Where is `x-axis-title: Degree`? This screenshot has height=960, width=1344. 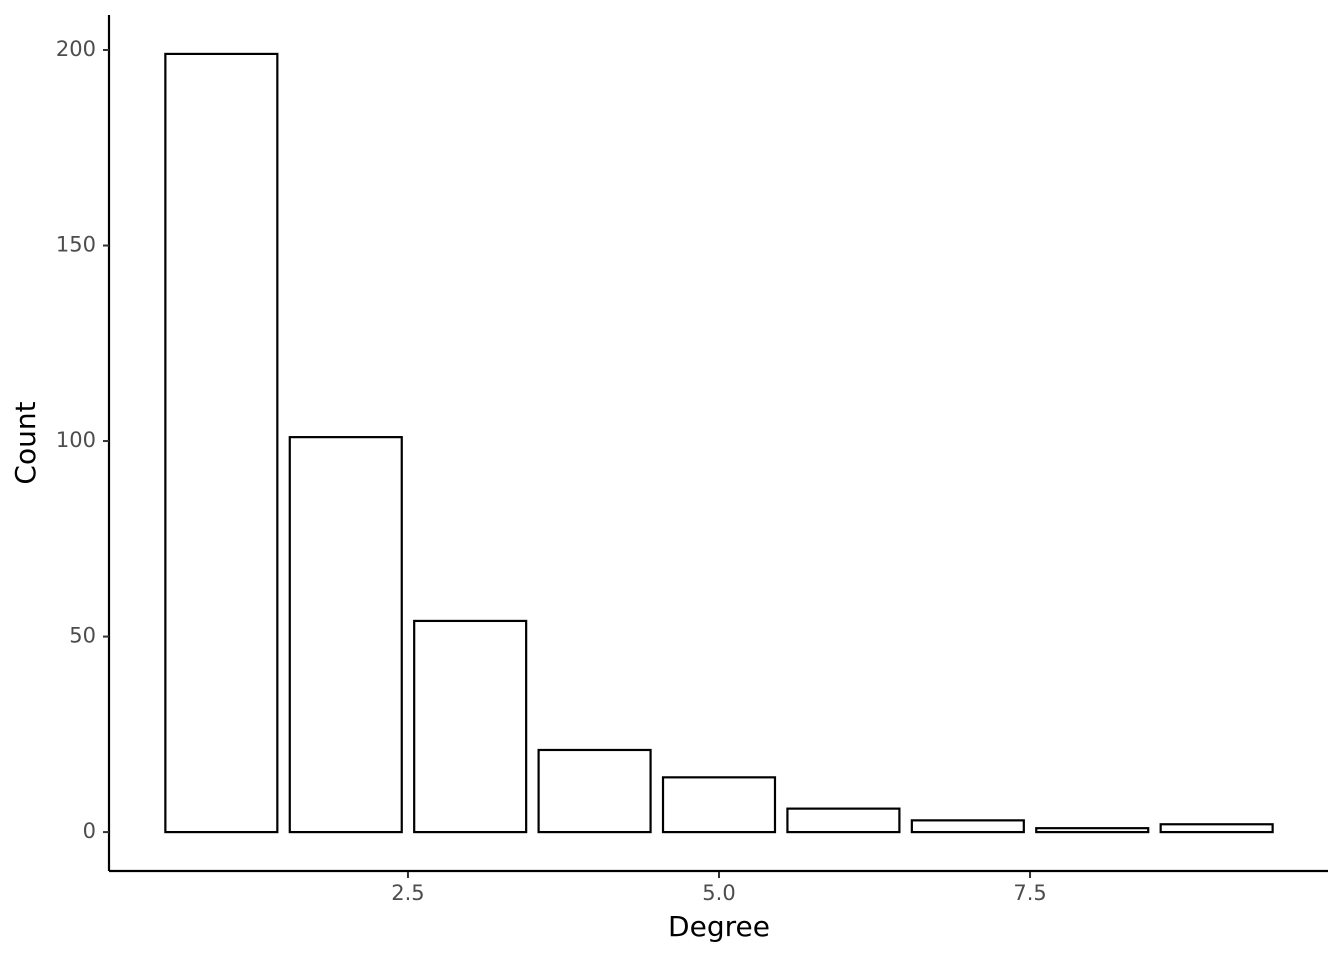 x-axis-title: Degree is located at coordinates (719, 926).